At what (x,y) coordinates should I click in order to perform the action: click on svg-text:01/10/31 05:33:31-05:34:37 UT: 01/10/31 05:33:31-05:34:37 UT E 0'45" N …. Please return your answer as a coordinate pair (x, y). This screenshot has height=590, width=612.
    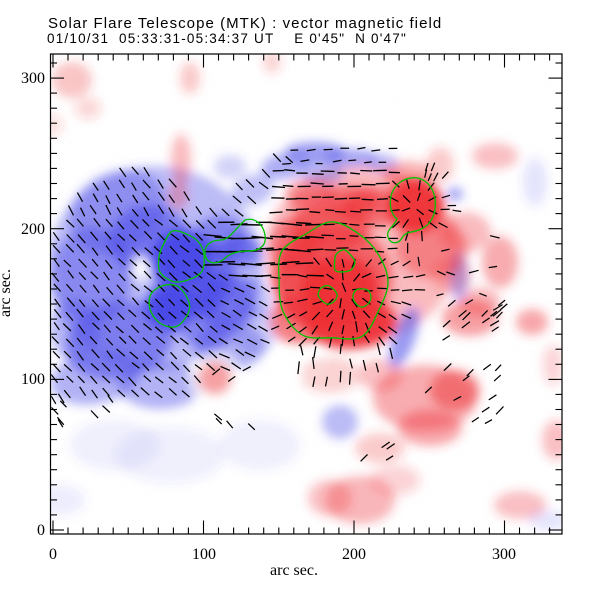
    Looking at the image, I should click on (227, 38).